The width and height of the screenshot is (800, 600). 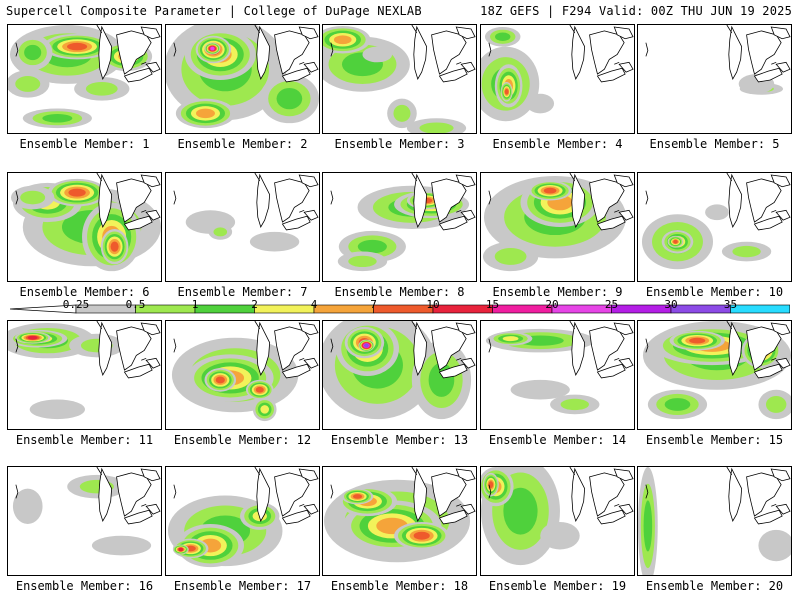 I want to click on colorbar-tick-label: 25, so click(x=611, y=304).